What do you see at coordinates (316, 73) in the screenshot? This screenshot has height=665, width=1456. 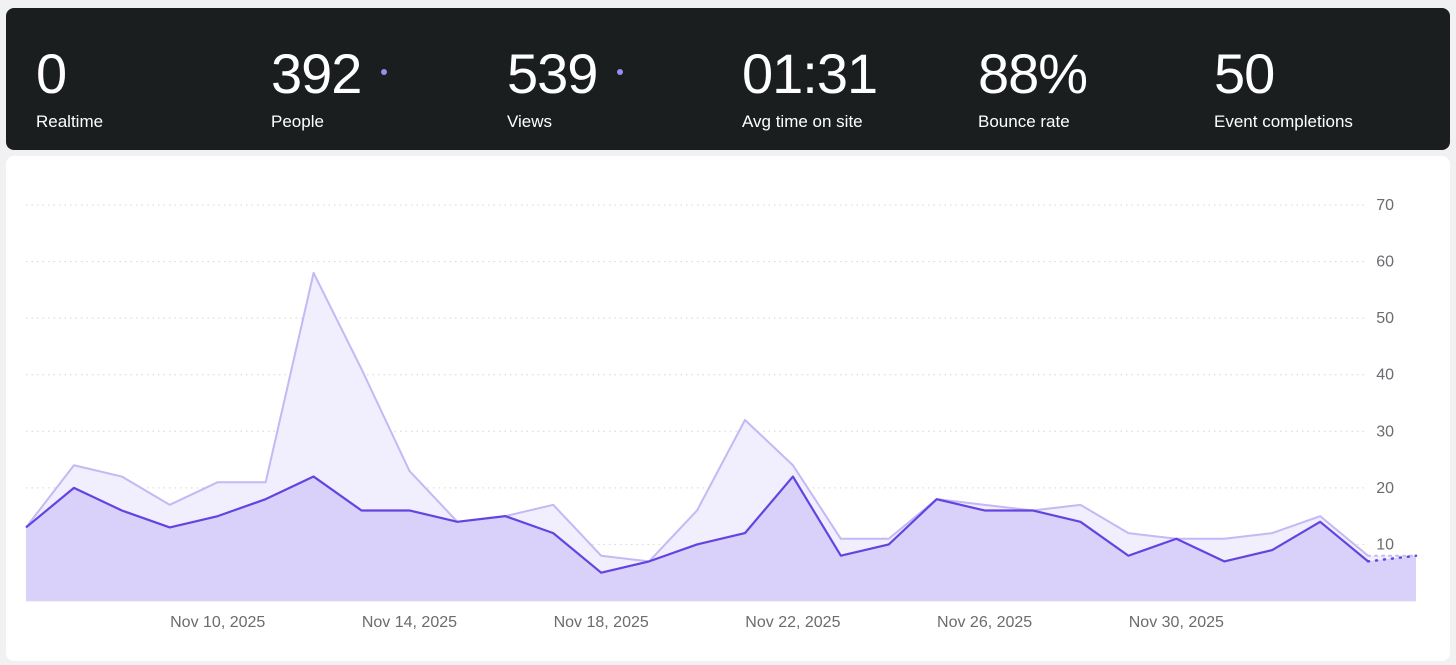 I see `stat-value: 392` at bounding box center [316, 73].